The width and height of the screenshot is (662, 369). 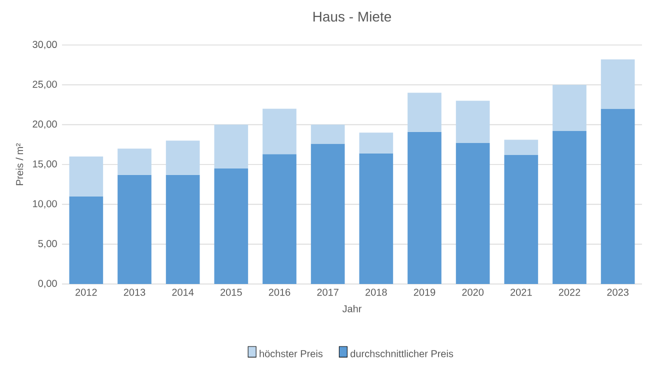 I want to click on x-tick-label: 2018, so click(x=376, y=292).